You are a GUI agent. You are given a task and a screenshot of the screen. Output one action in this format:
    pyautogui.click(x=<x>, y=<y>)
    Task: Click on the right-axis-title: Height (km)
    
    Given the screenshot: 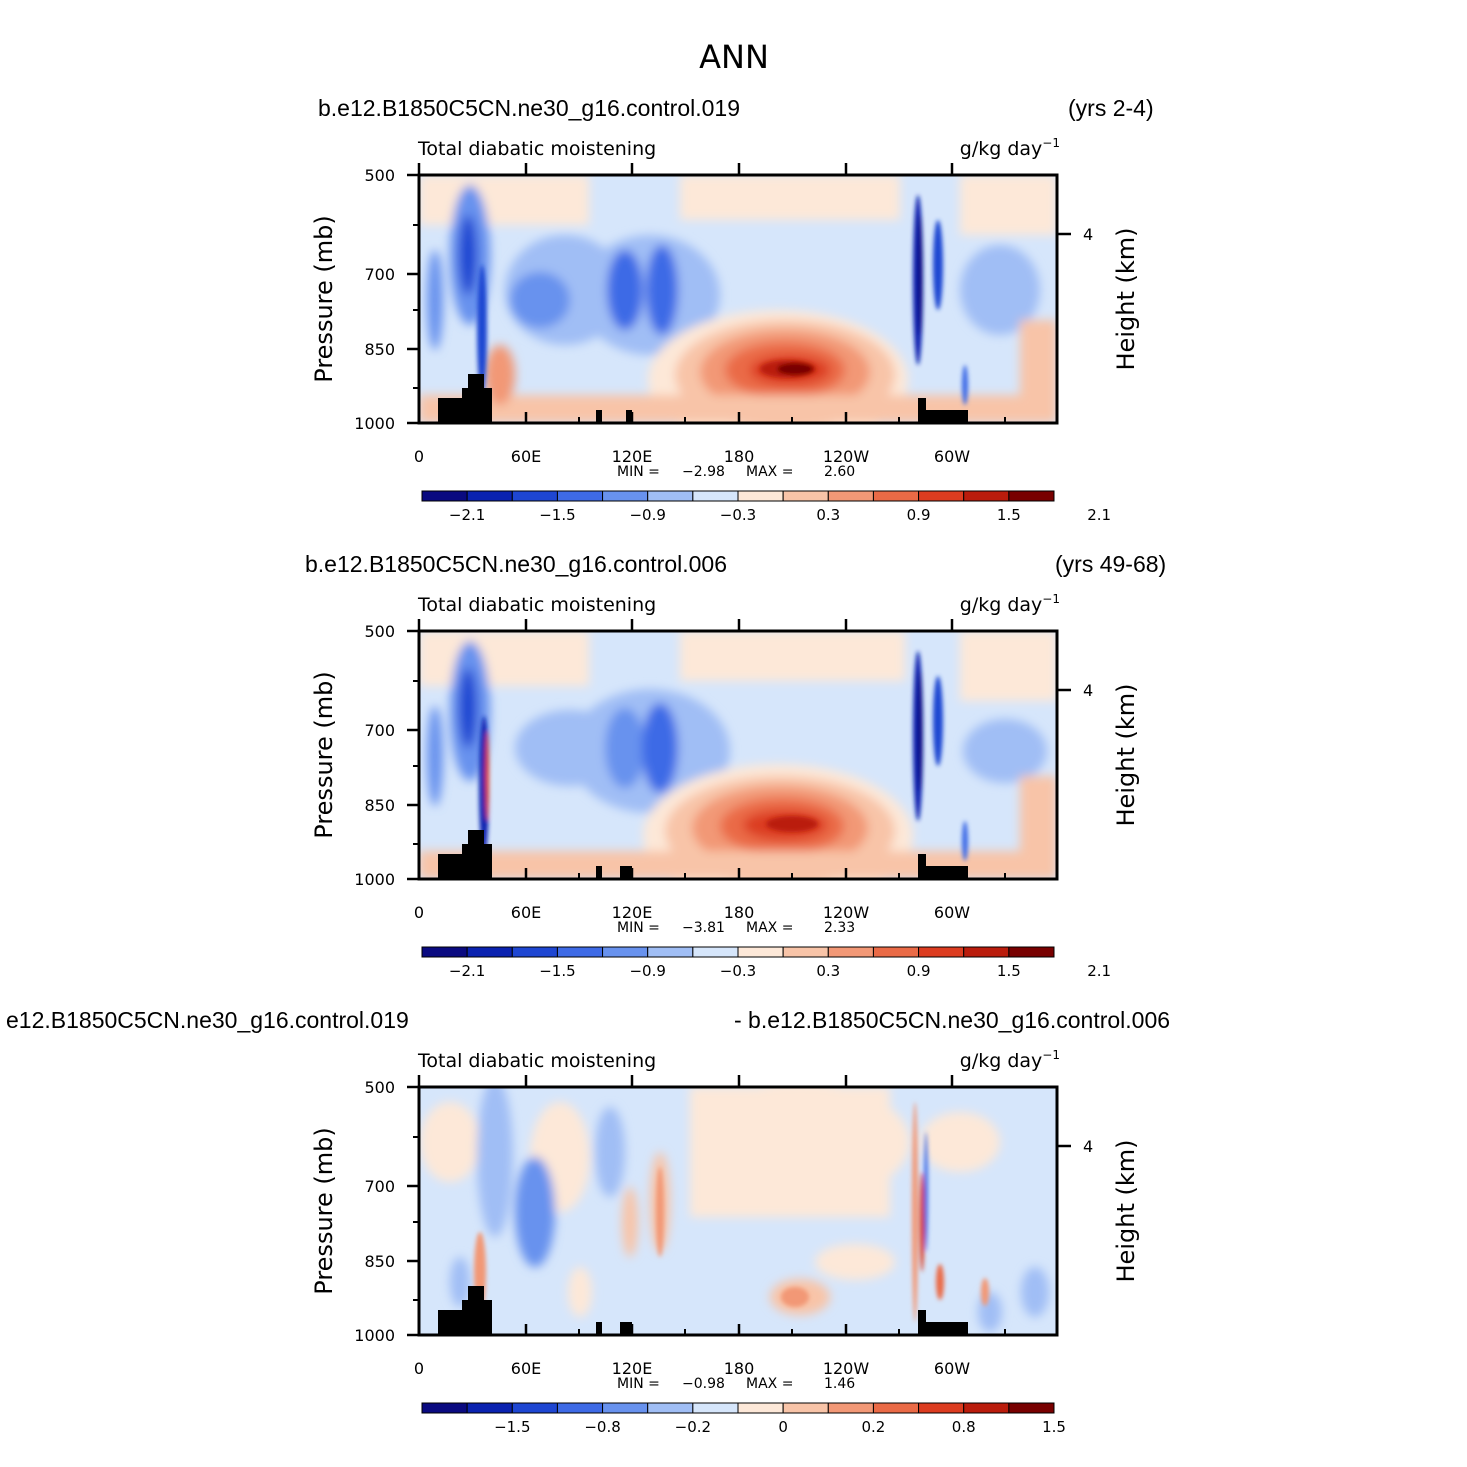 What is the action you would take?
    pyautogui.click(x=1126, y=299)
    